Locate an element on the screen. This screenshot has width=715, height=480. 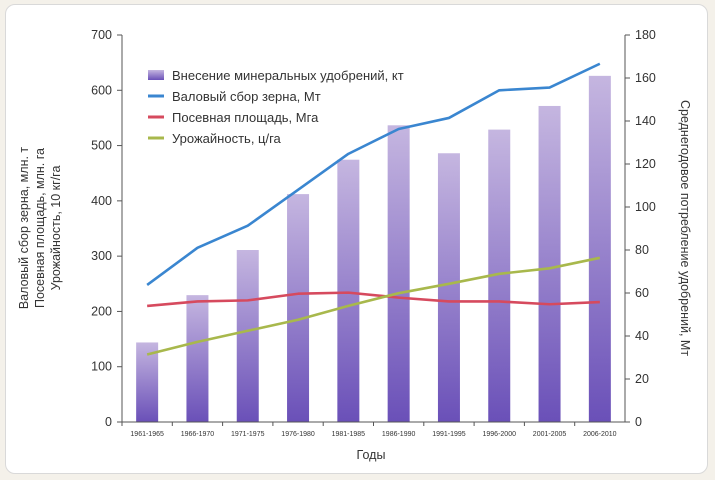
x-tick-label: 1981-1985 is located at coordinates (349, 434).